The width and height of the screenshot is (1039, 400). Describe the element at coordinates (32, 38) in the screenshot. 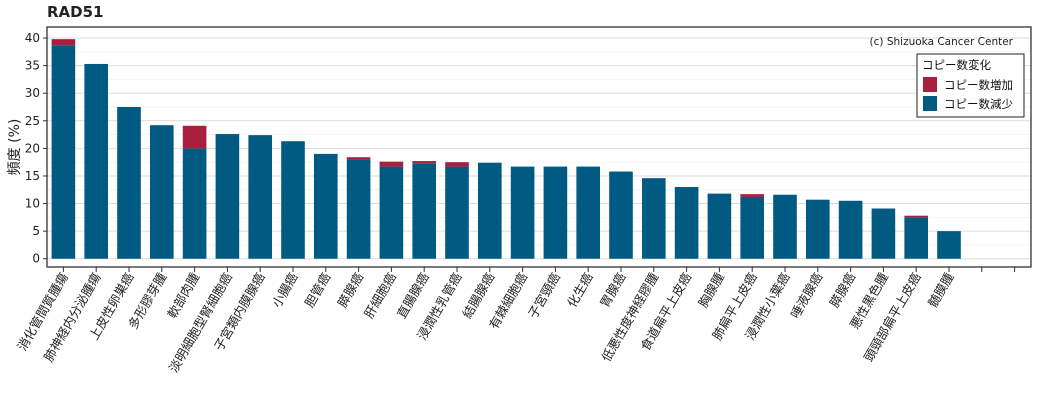

I see `y-tick-label: 40` at that location.